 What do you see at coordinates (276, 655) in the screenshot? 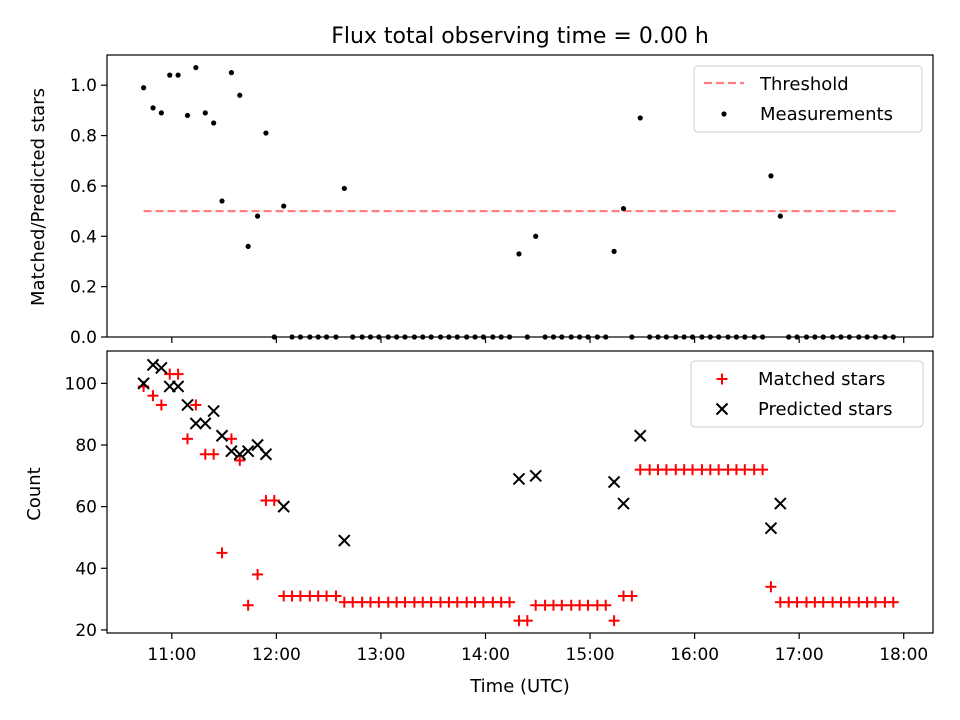
I see `bottom-xtick-label: 12:00` at bounding box center [276, 655].